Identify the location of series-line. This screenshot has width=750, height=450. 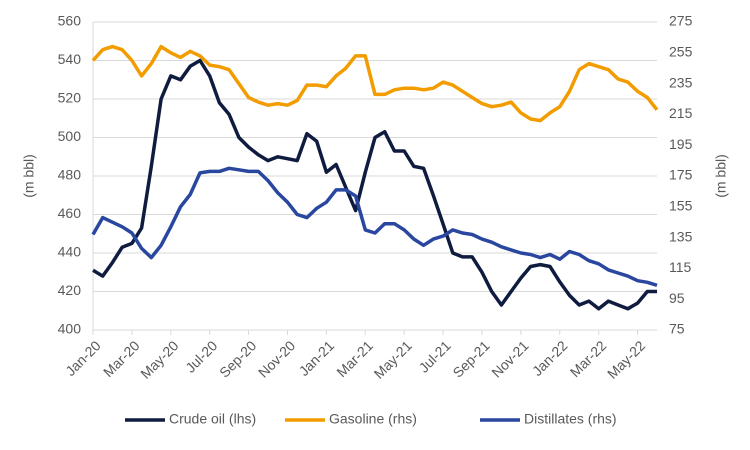
(375, 83).